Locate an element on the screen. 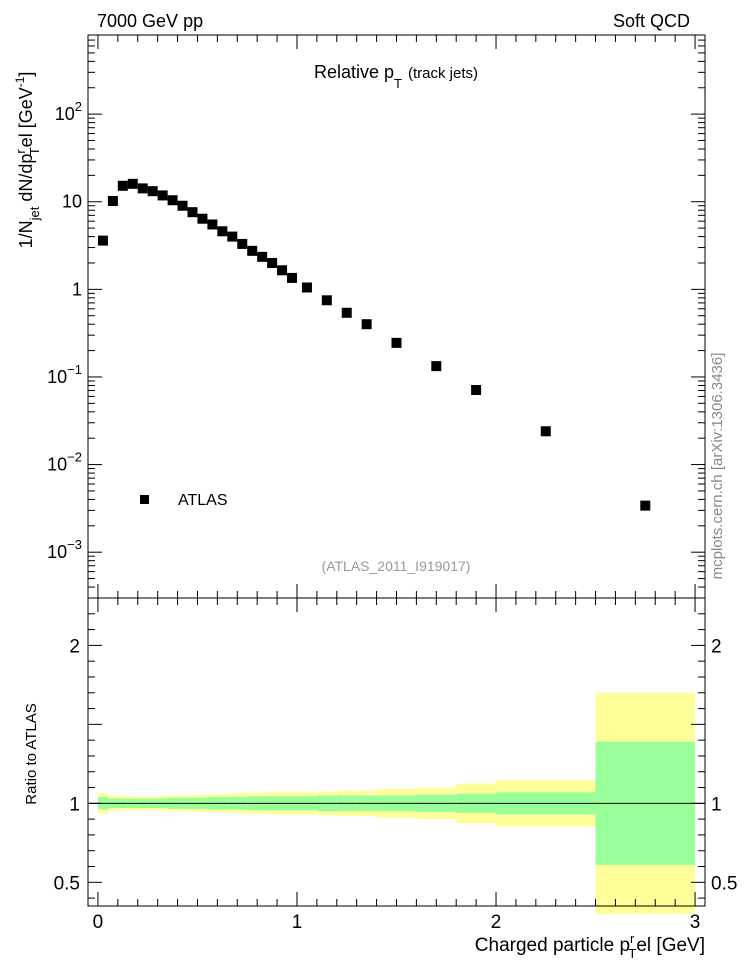 Image resolution: width=746 pixels, height=972 pixels. main-title-sub: T is located at coordinates (398, 83).